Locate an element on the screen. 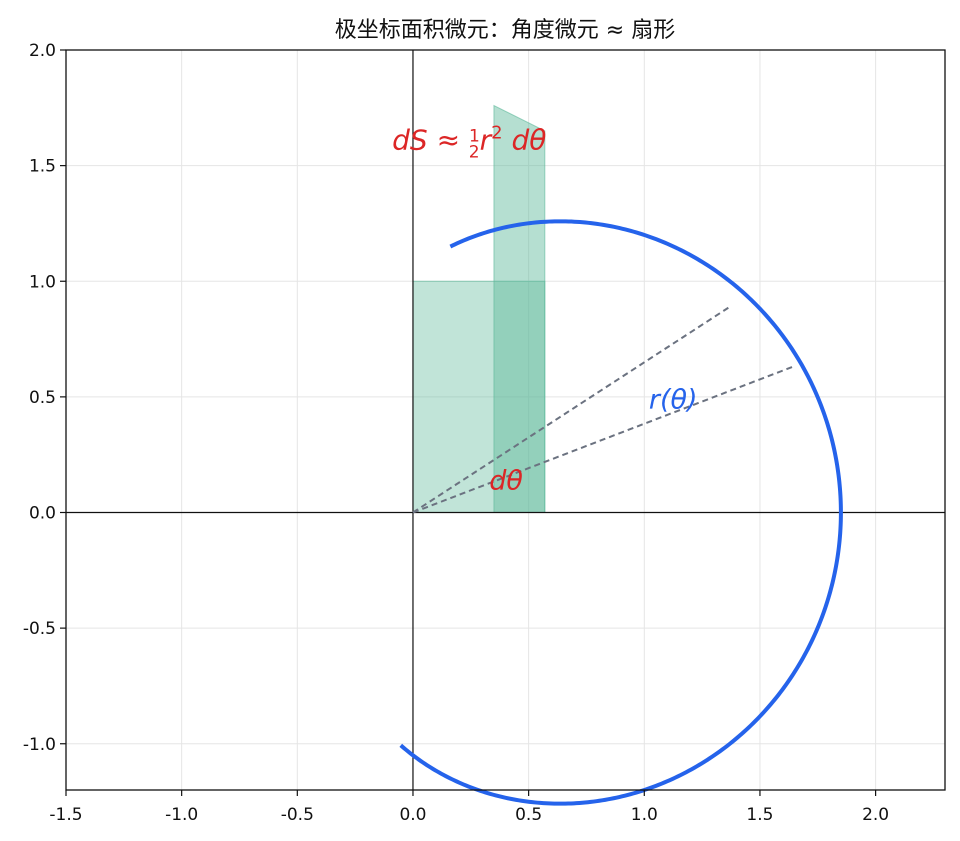 The image size is (960, 841). y-tick-label: -0.5 is located at coordinates (39, 629).